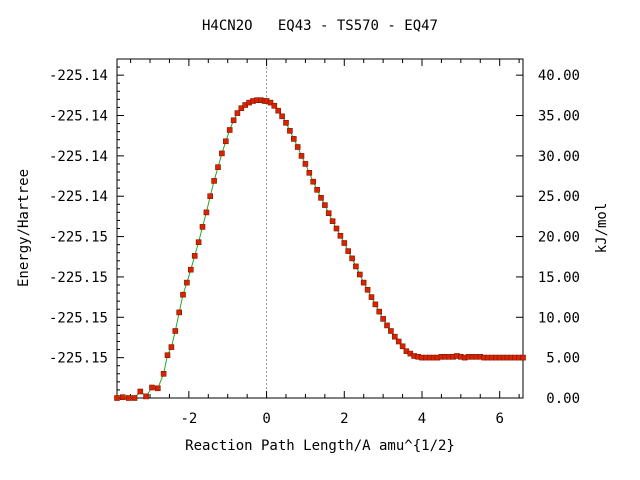 Image resolution: width=640 pixels, height=480 pixels. I want to click on x-tick-label: 2, so click(344, 419).